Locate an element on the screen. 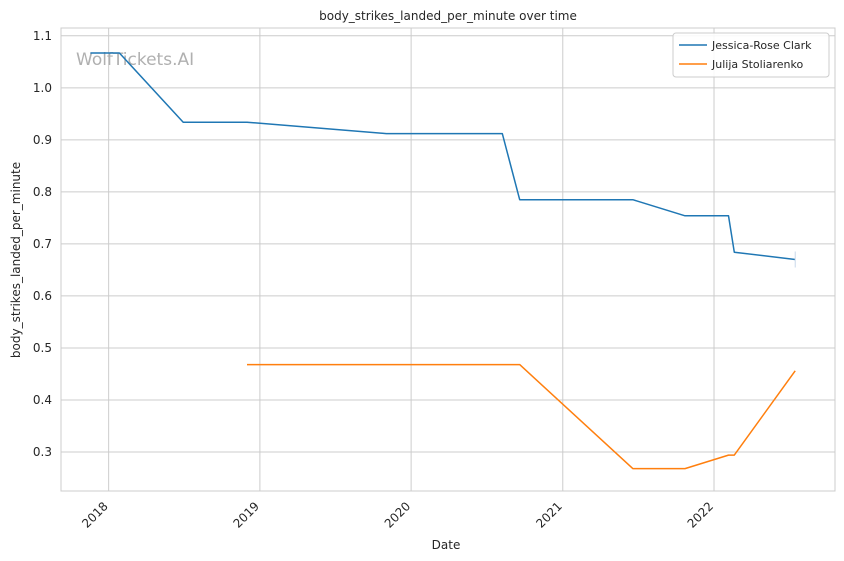  y-tick-label: 0.8 is located at coordinates (42, 192).